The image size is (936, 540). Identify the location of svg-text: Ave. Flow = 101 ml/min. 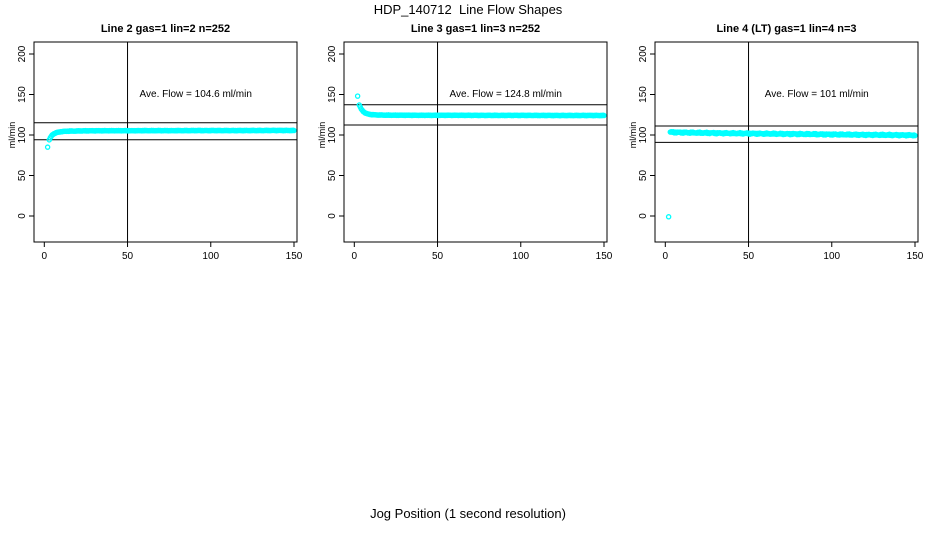
(817, 94).